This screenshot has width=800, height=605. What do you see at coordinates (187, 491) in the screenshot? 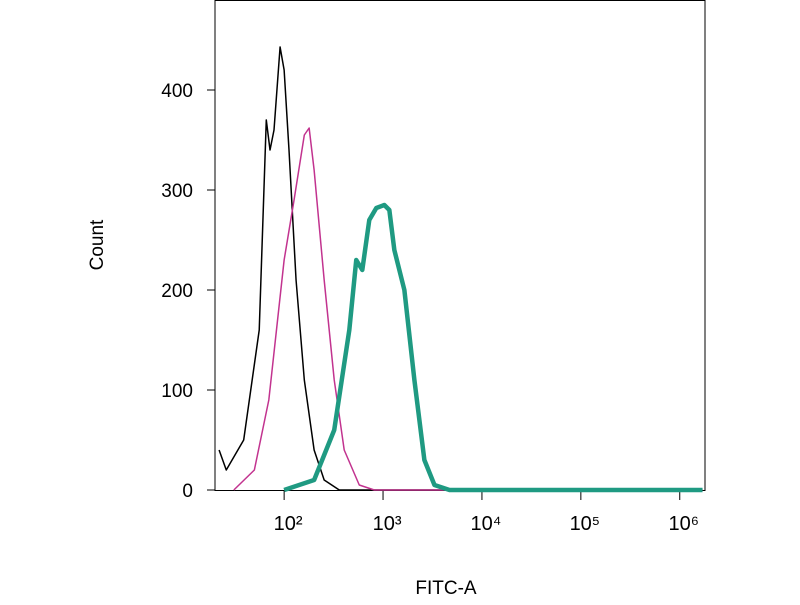
I see `y-tick-label: 0` at bounding box center [187, 491].